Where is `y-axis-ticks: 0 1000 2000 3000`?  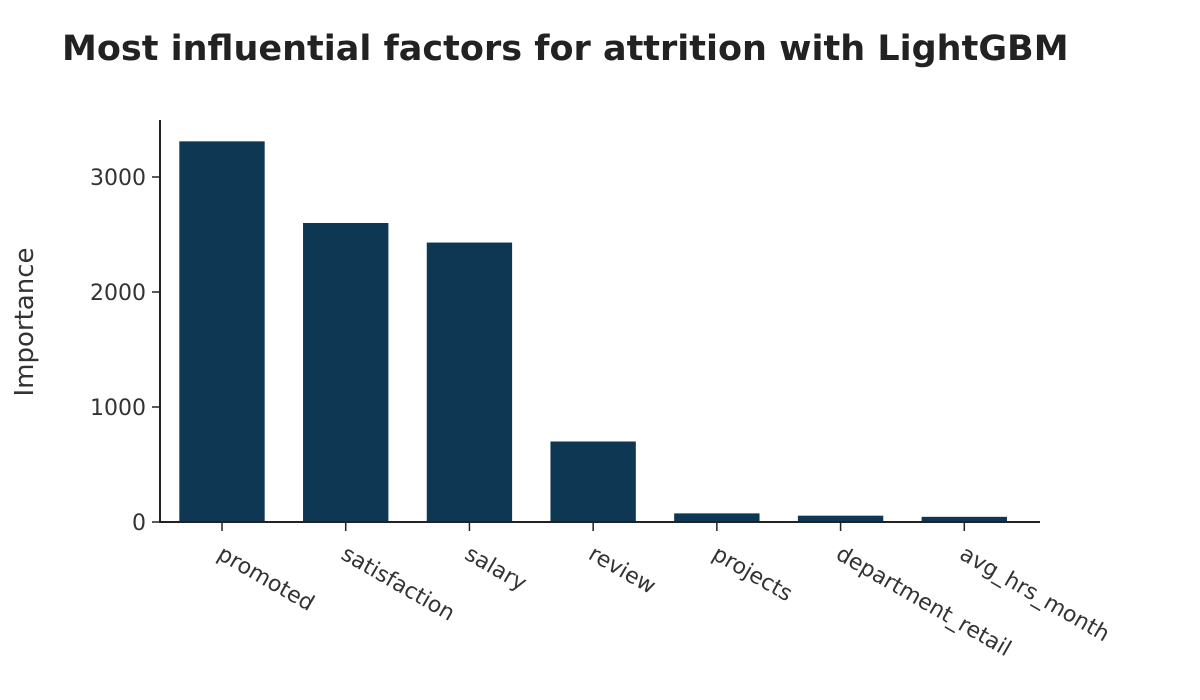 y-axis-ticks: 0 1000 2000 3000 is located at coordinates (125, 351).